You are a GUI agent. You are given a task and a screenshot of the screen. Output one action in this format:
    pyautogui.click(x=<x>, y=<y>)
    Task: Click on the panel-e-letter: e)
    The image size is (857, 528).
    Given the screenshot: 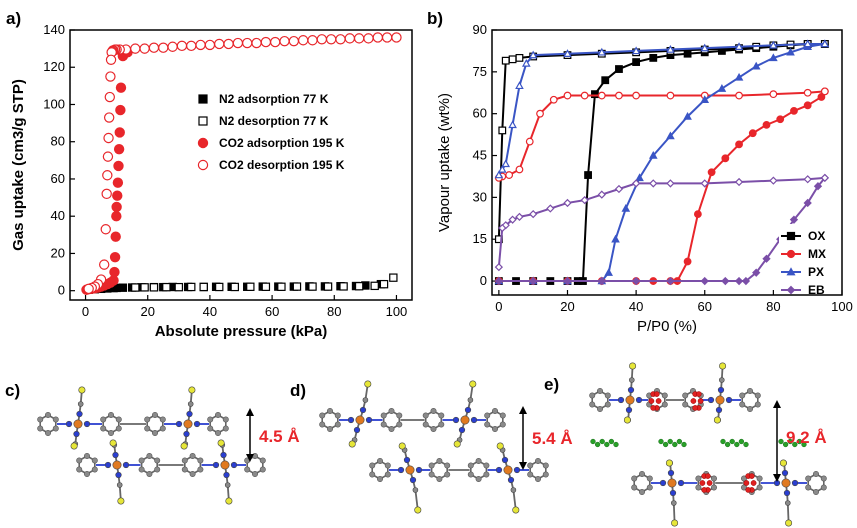 What is the action you would take?
    pyautogui.click(x=551, y=384)
    